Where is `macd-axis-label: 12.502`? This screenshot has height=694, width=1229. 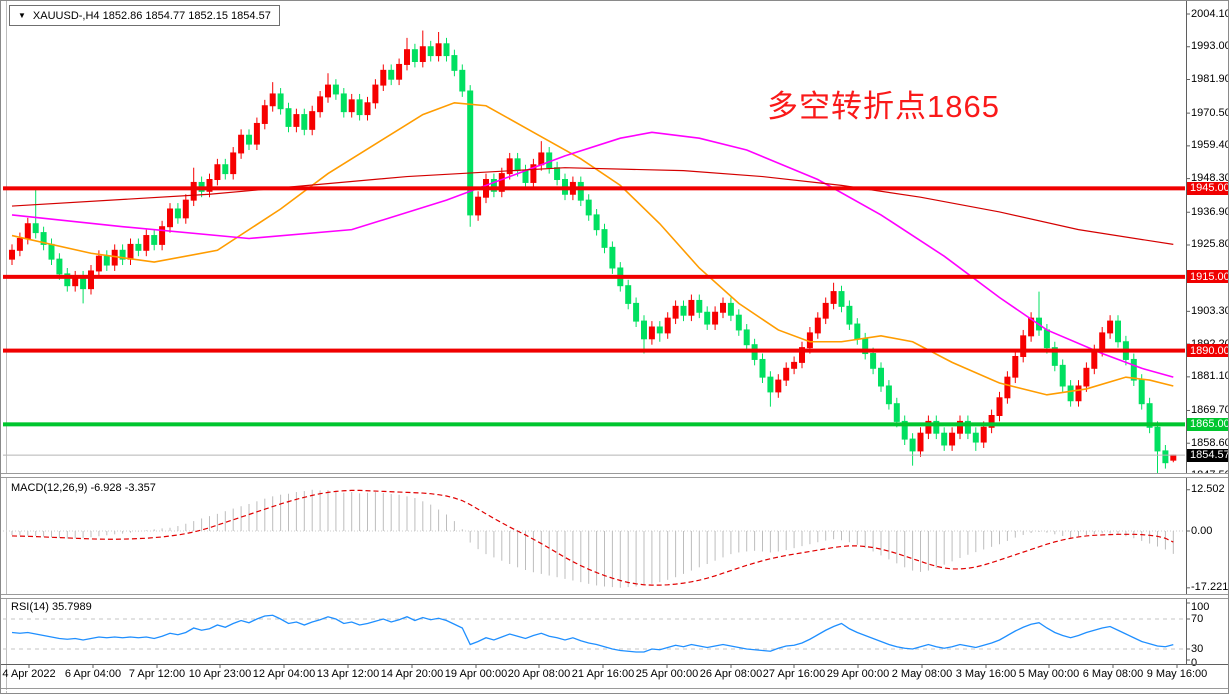 macd-axis-label: 12.502 is located at coordinates (1208, 489).